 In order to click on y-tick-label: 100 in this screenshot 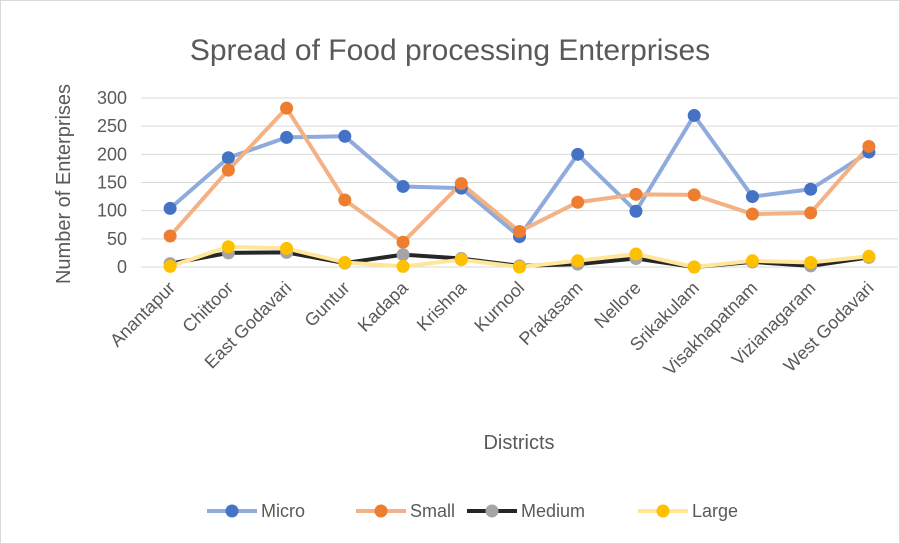, I will do `click(112, 211)`.